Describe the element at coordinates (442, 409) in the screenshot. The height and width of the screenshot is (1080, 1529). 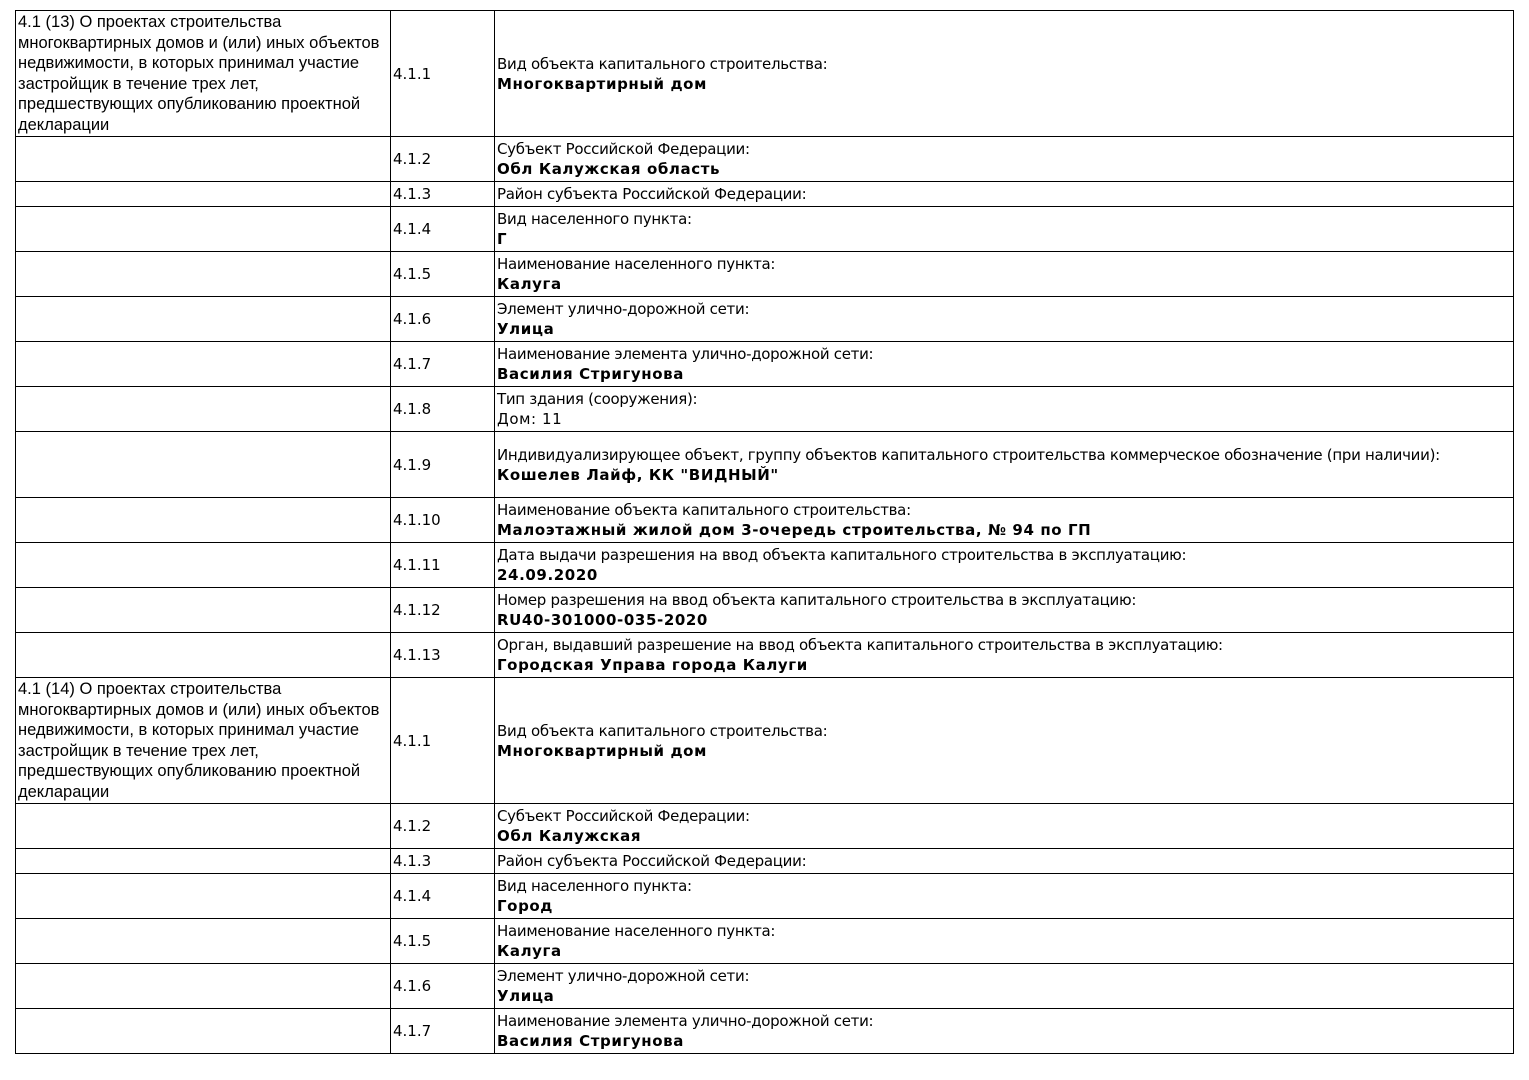
I see `item-number: 4.1.8` at that location.